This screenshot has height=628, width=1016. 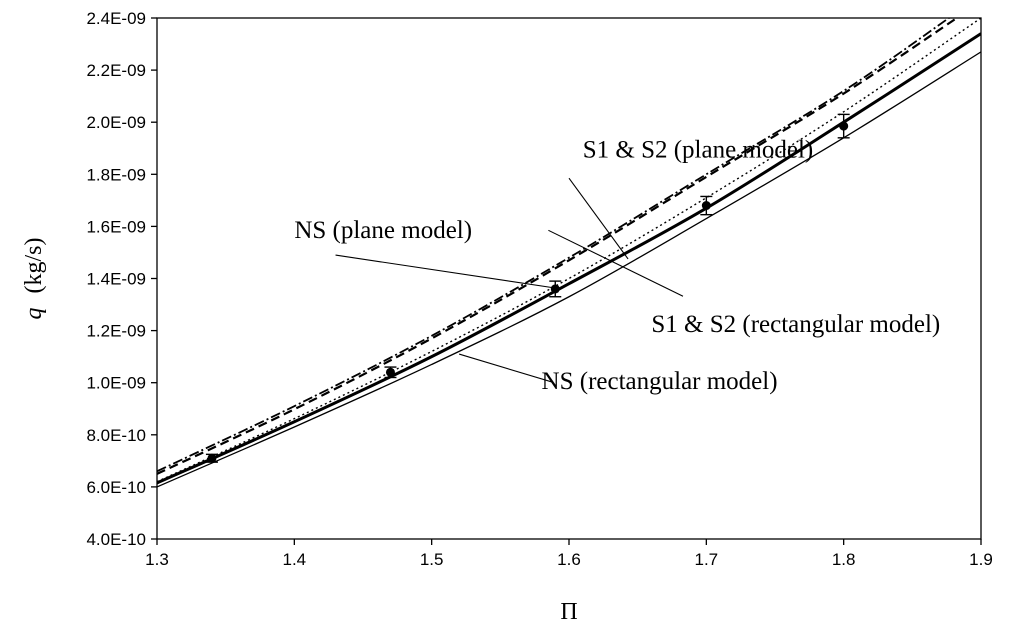 What do you see at coordinates (795, 324) in the screenshot?
I see `annotation-label: S1 & S2 (rectangular model)` at bounding box center [795, 324].